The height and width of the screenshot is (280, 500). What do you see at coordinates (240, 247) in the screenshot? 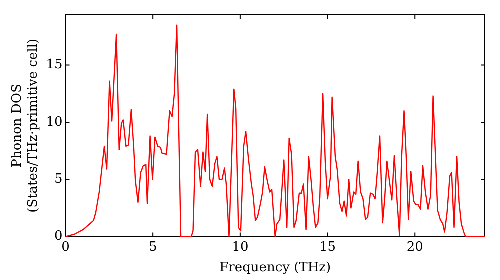
I see `x-tick-label: 10` at bounding box center [240, 247].